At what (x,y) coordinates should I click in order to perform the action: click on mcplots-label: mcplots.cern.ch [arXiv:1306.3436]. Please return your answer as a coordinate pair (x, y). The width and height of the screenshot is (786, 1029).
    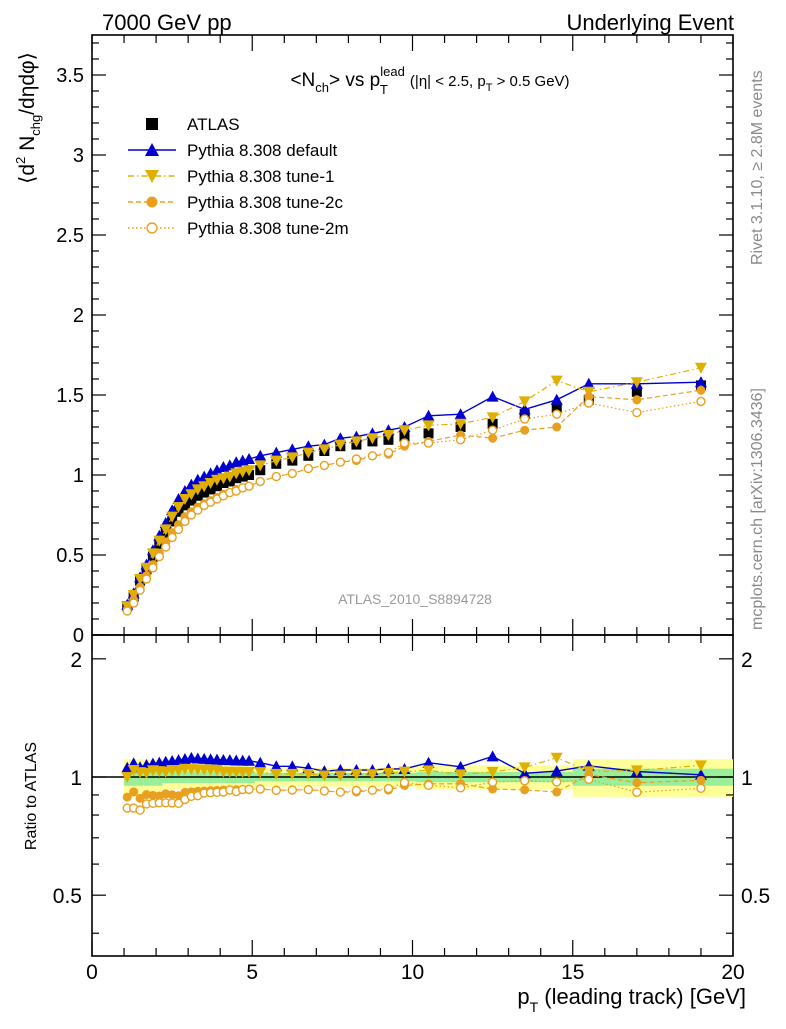
    Looking at the image, I should click on (757, 509).